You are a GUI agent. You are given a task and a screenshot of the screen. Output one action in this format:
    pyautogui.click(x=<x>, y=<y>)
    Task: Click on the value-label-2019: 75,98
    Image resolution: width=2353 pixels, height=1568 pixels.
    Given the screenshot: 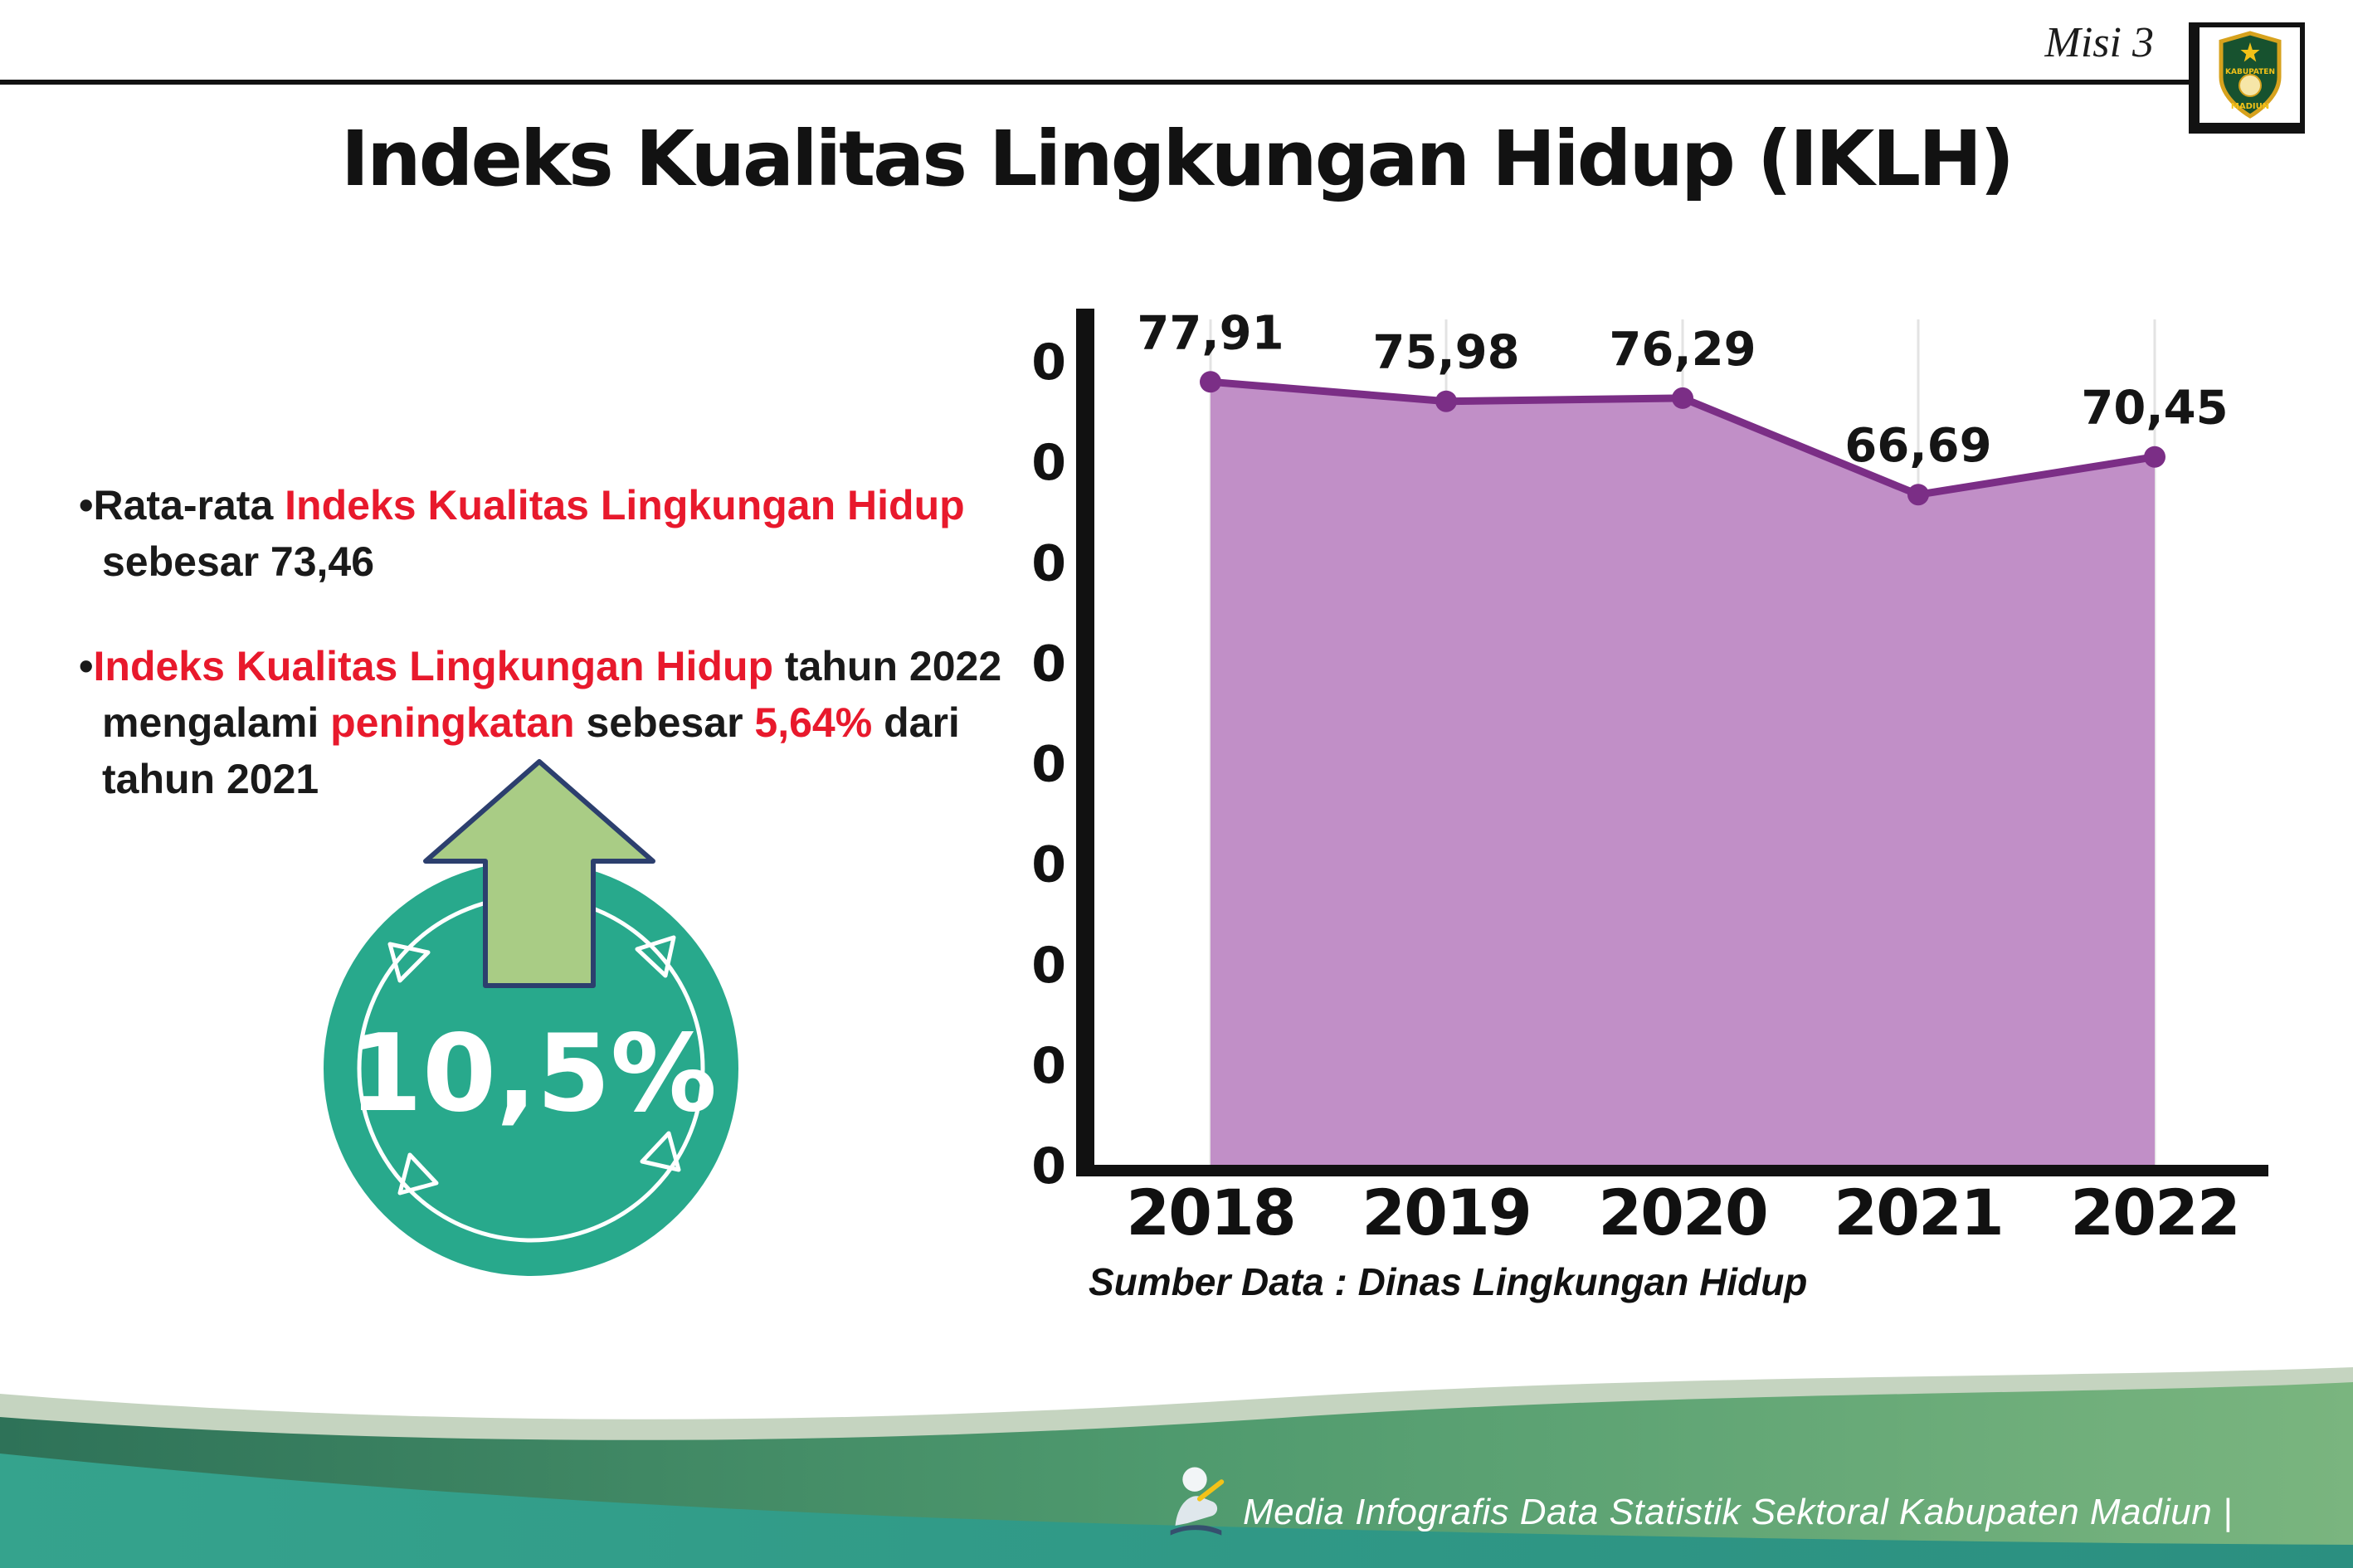 What is the action you would take?
    pyautogui.click(x=1445, y=353)
    